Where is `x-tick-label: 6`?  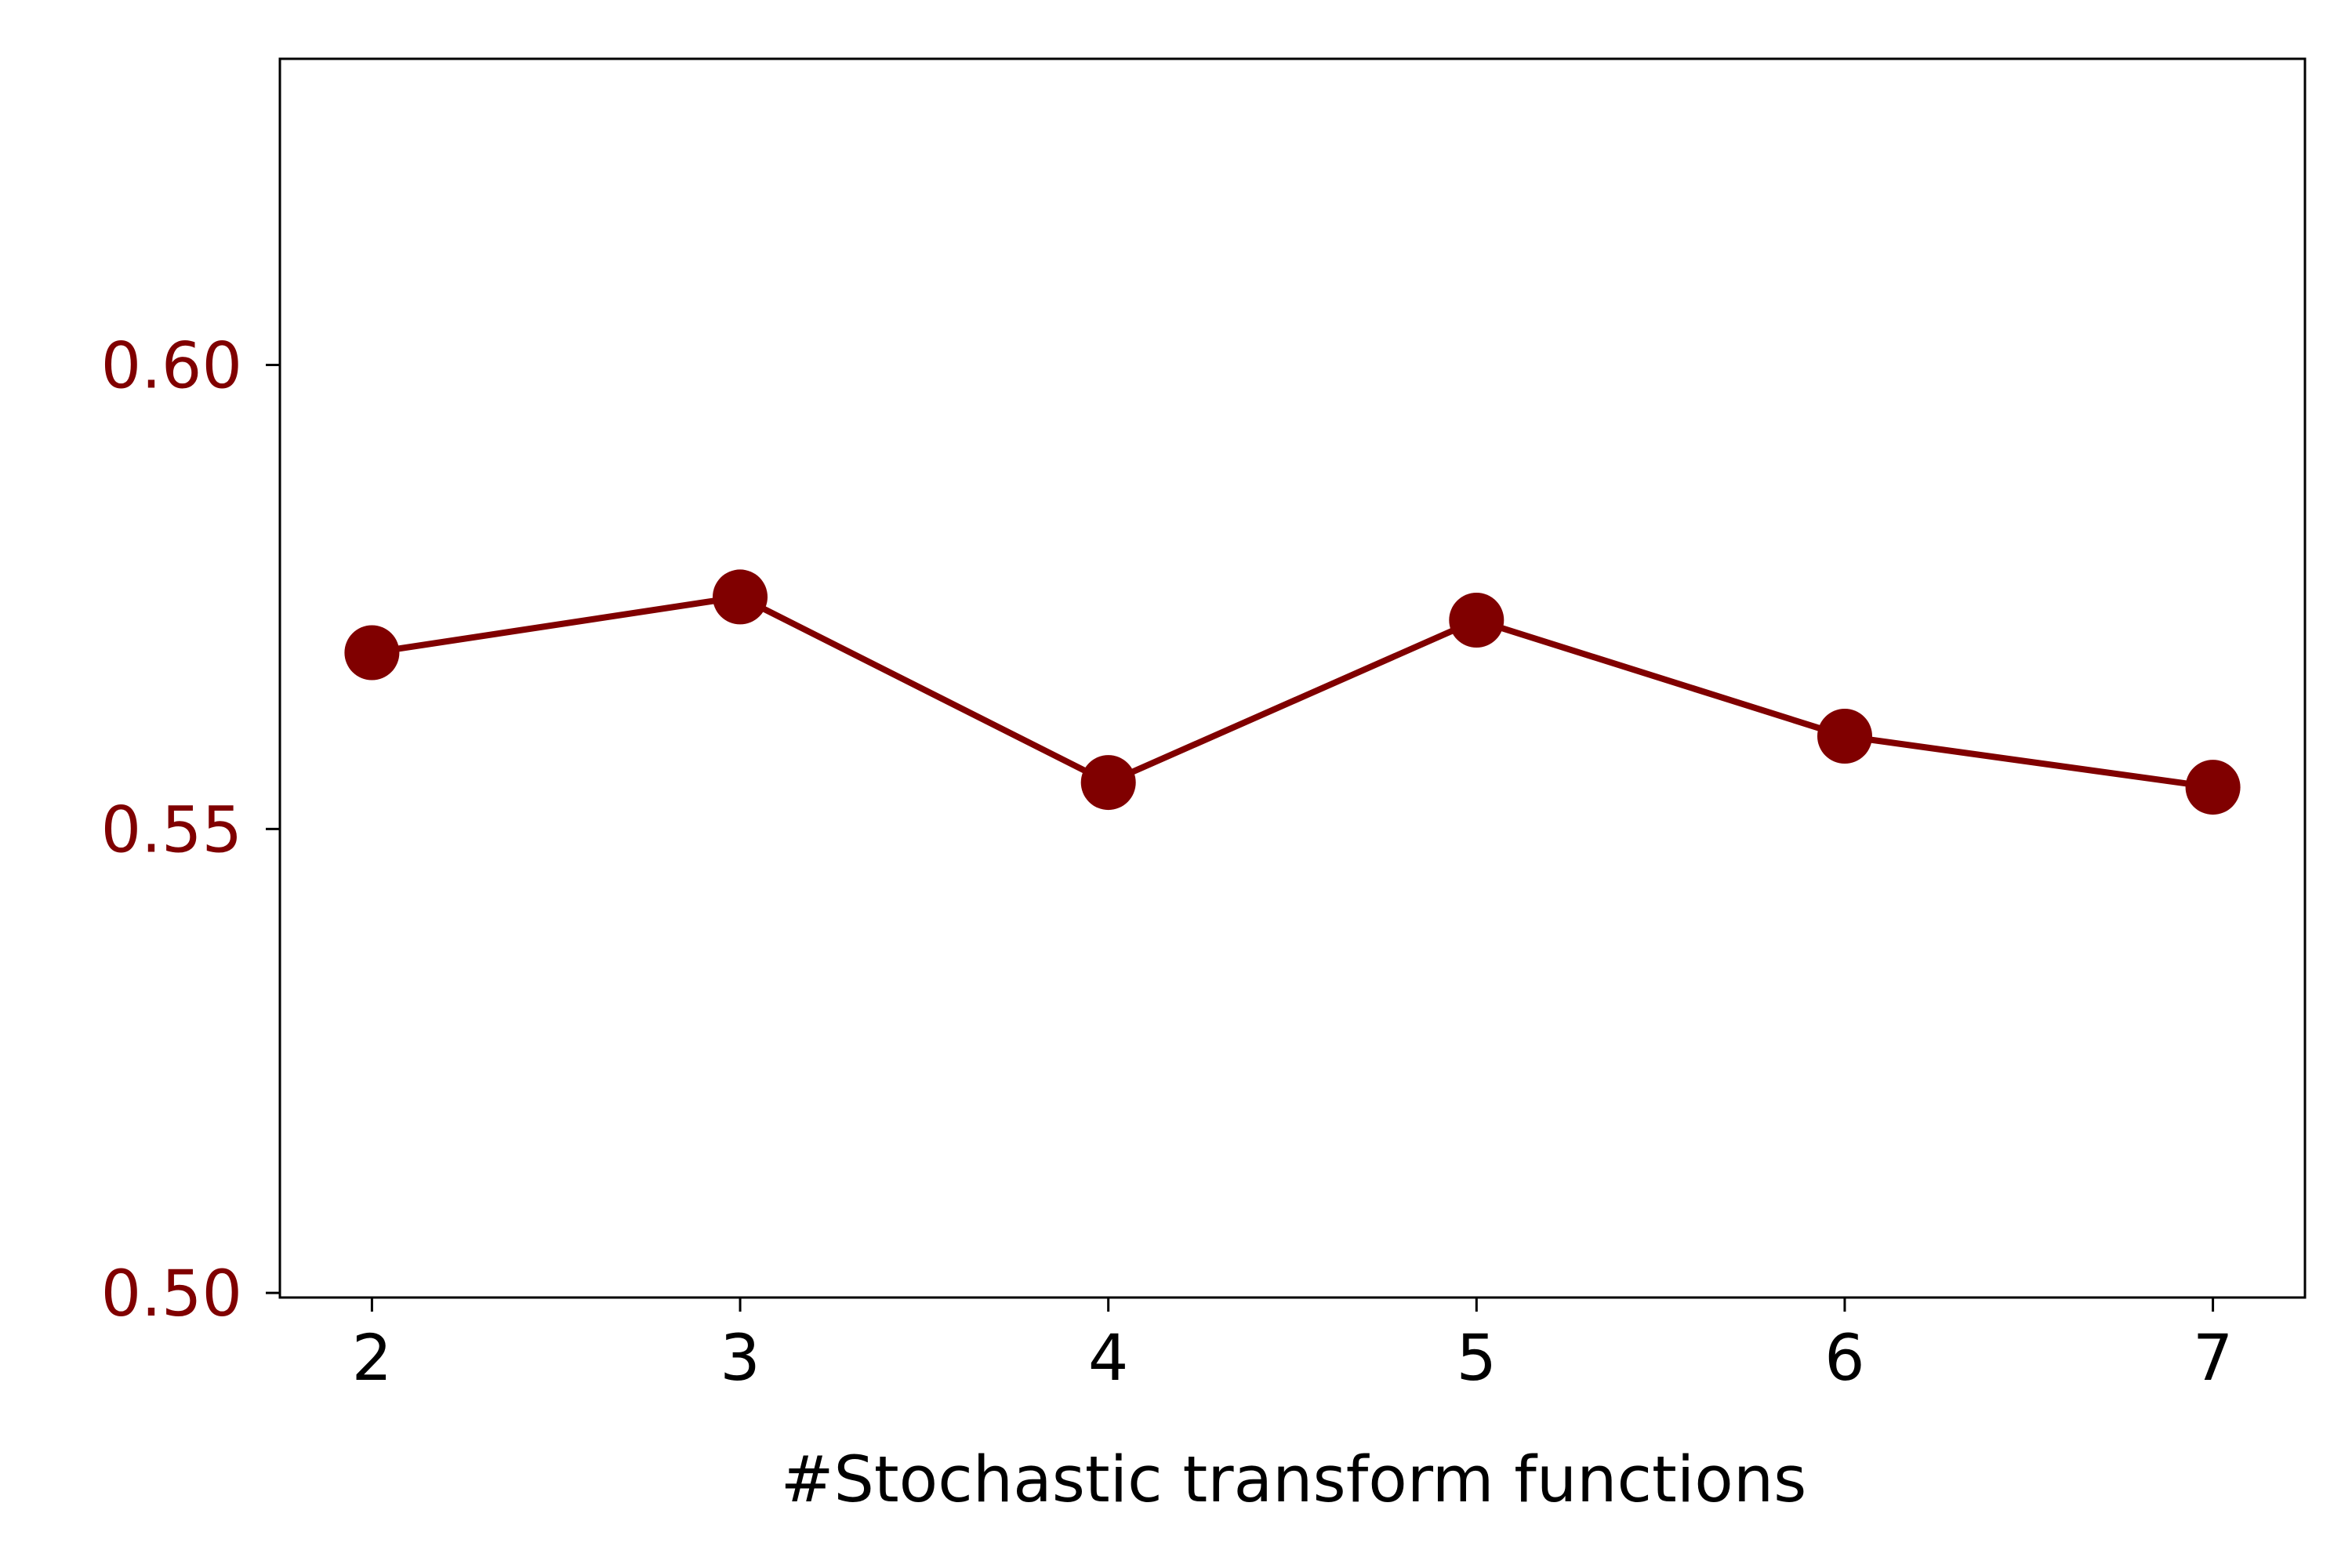 x-tick-label: 6 is located at coordinates (1845, 1359).